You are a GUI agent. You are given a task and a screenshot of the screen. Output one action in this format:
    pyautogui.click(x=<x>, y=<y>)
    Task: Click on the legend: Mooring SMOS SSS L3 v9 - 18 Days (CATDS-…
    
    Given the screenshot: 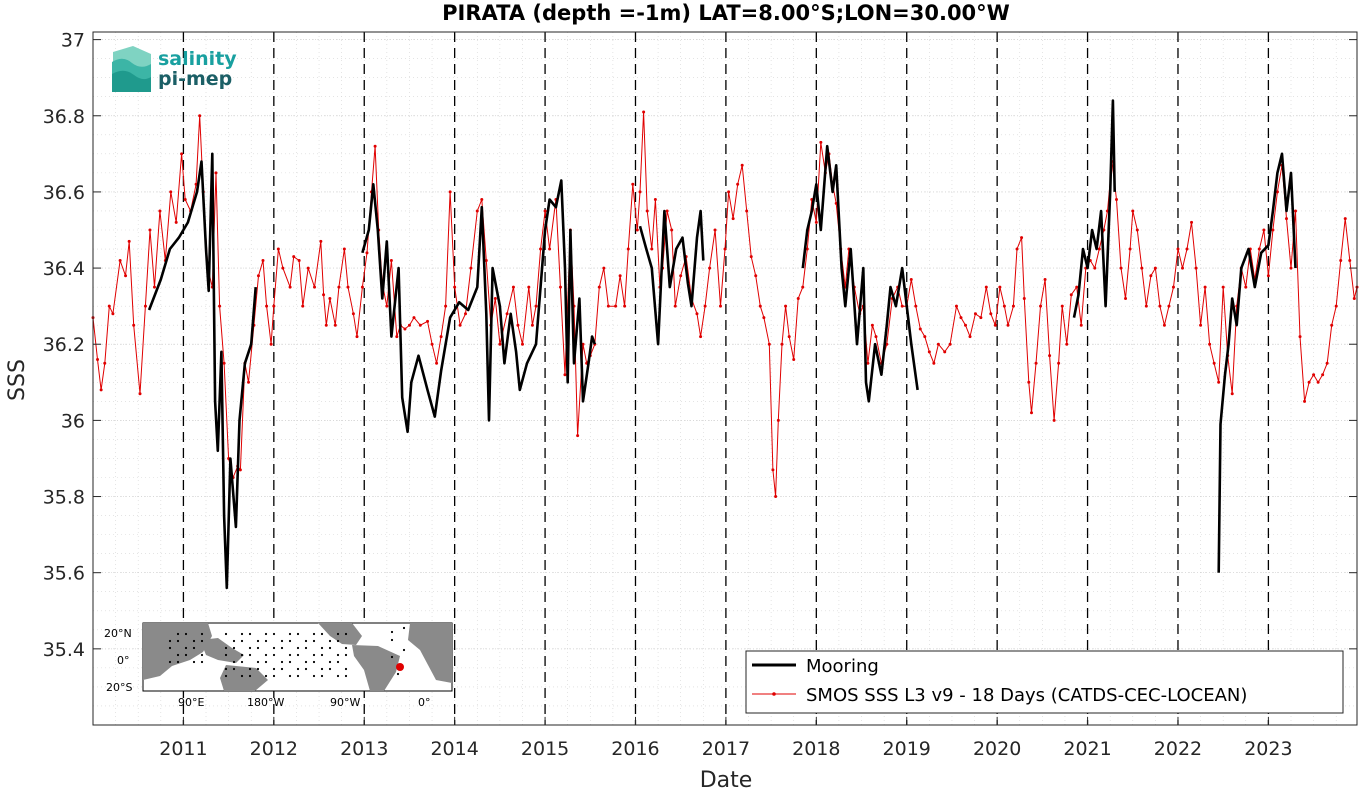 What is the action you would take?
    pyautogui.click(x=1044, y=682)
    